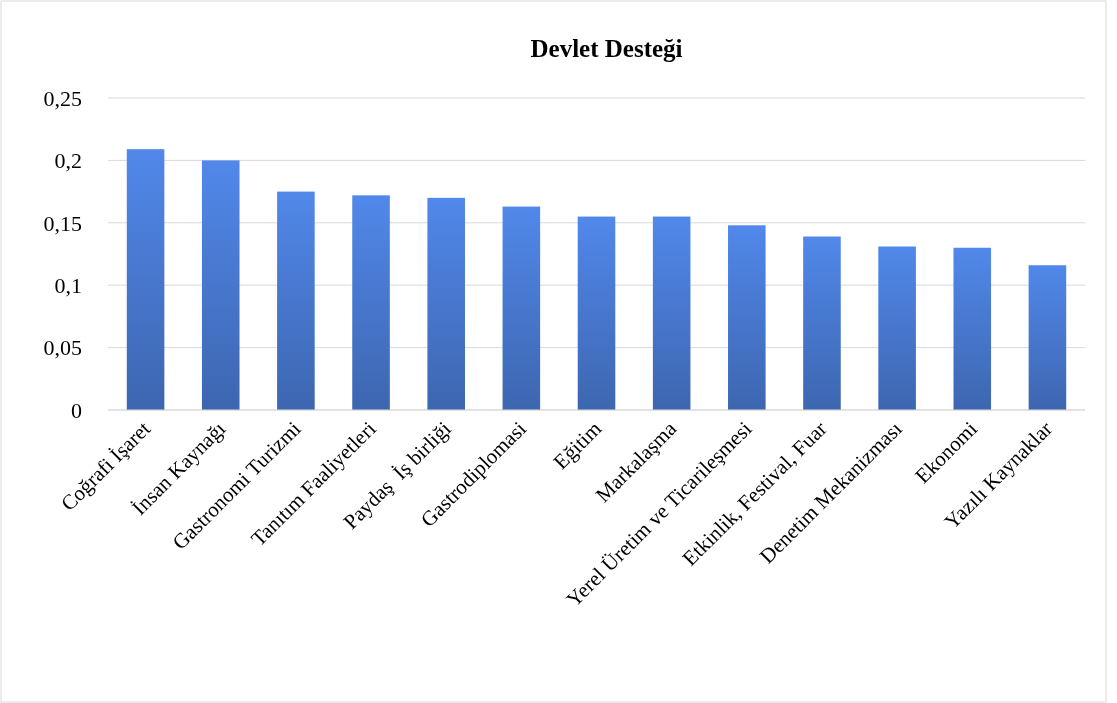 The height and width of the screenshot is (703, 1117). Describe the element at coordinates (68, 285) in the screenshot. I see `y-tick-label: 0,1` at that location.